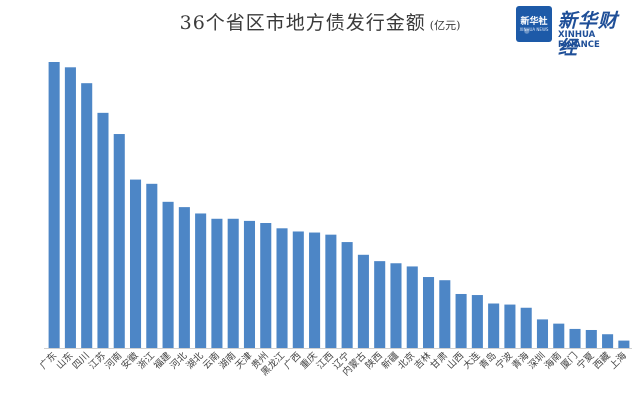 This screenshot has height=401, width=640. I want to click on bar-大连, so click(477, 321).